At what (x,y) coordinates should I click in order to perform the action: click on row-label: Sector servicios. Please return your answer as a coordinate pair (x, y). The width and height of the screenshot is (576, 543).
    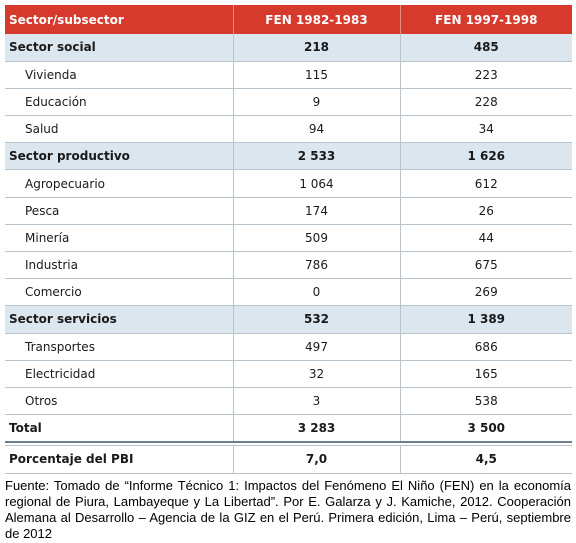
    Looking at the image, I should click on (119, 319).